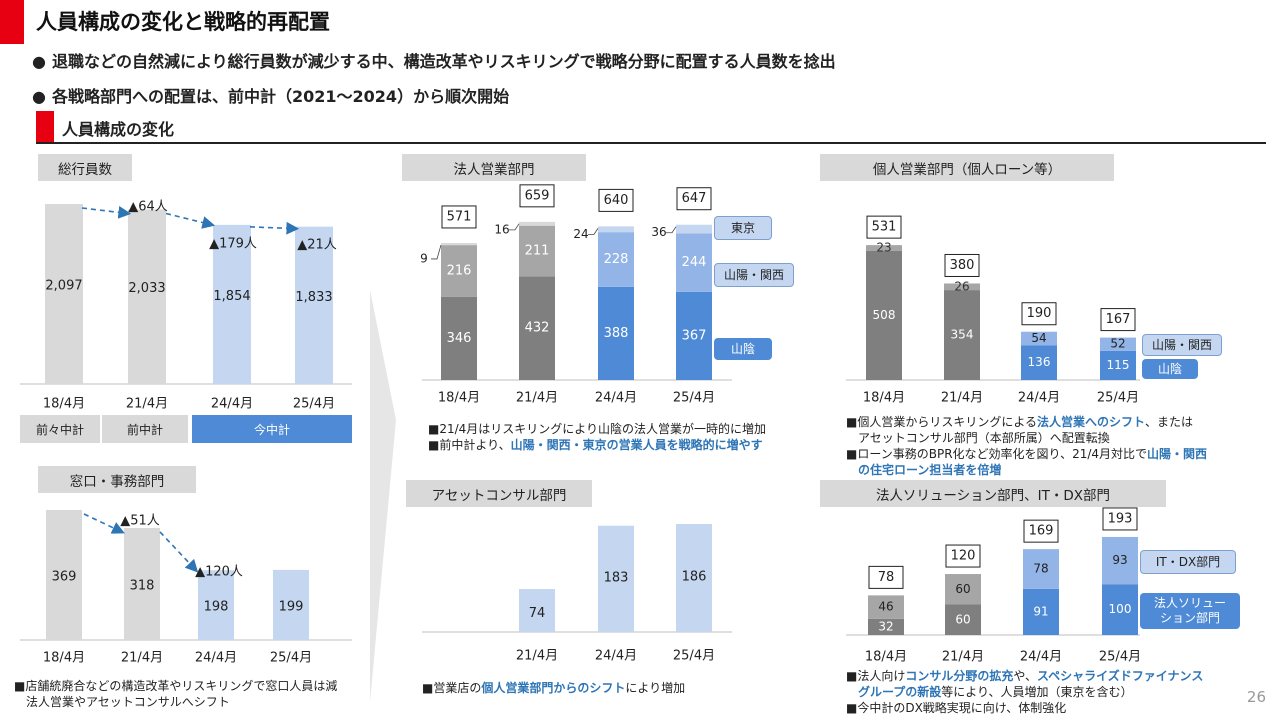 This screenshot has height=720, width=1280. I want to click on note-corp-2: ■前中計より、山陽・関西・東京の営業人員を戦略的に増やす, so click(595, 445).